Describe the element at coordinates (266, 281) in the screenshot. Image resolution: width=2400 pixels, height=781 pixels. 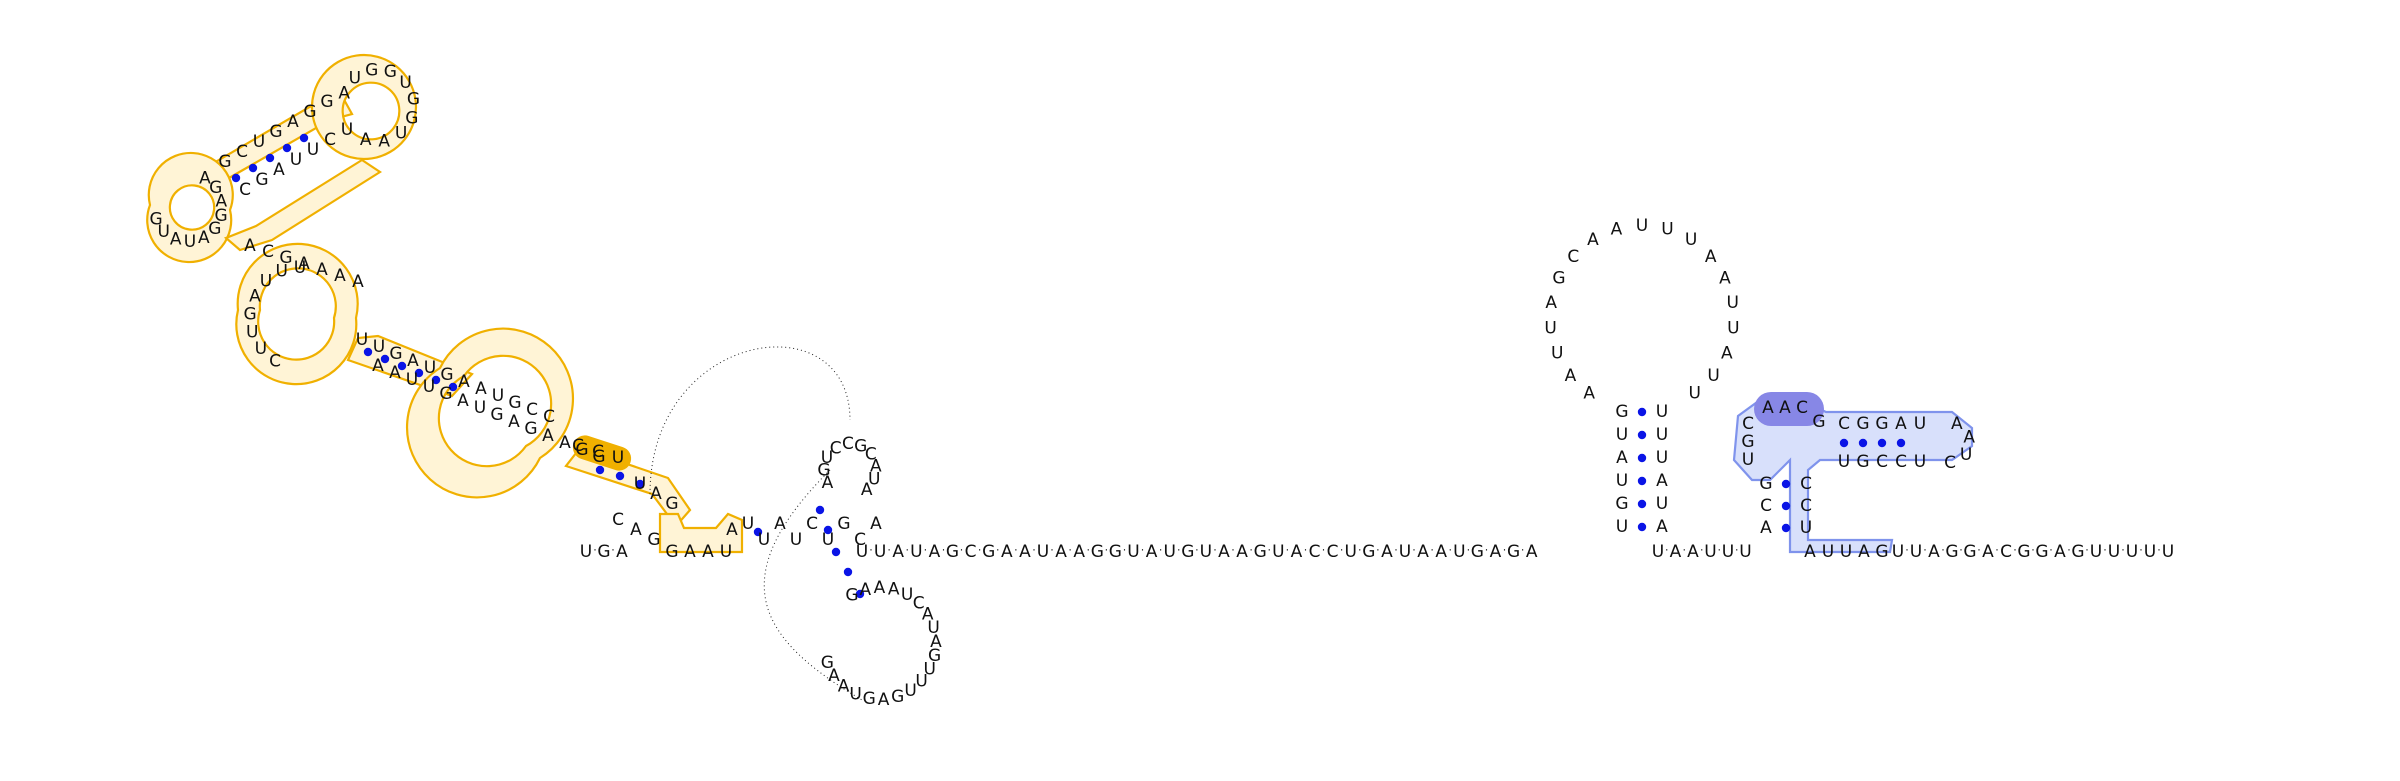
I see `domain-a-internal-loop: U` at that location.